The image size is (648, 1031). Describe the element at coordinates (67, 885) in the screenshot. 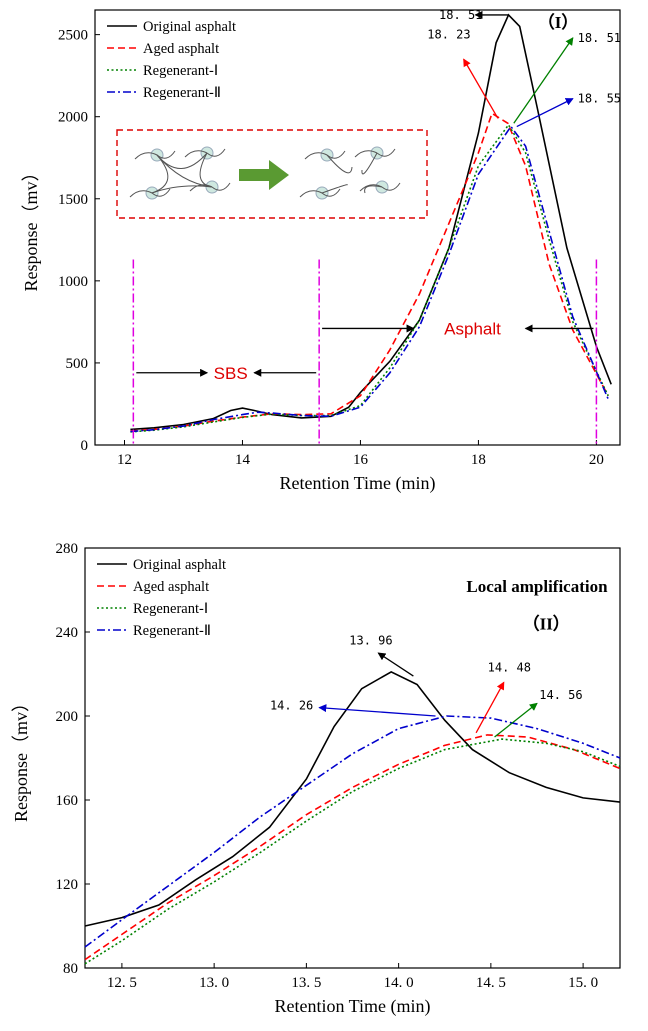

I see `y-tick-label: 120` at that location.